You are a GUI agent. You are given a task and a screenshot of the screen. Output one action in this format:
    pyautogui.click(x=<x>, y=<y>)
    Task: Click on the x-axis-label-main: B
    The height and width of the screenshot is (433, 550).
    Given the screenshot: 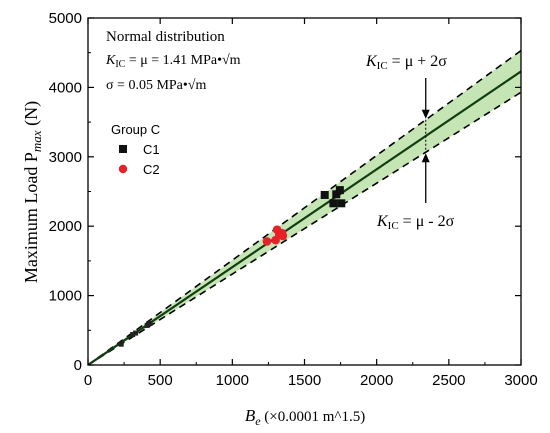 What is the action you would take?
    pyautogui.click(x=250, y=415)
    